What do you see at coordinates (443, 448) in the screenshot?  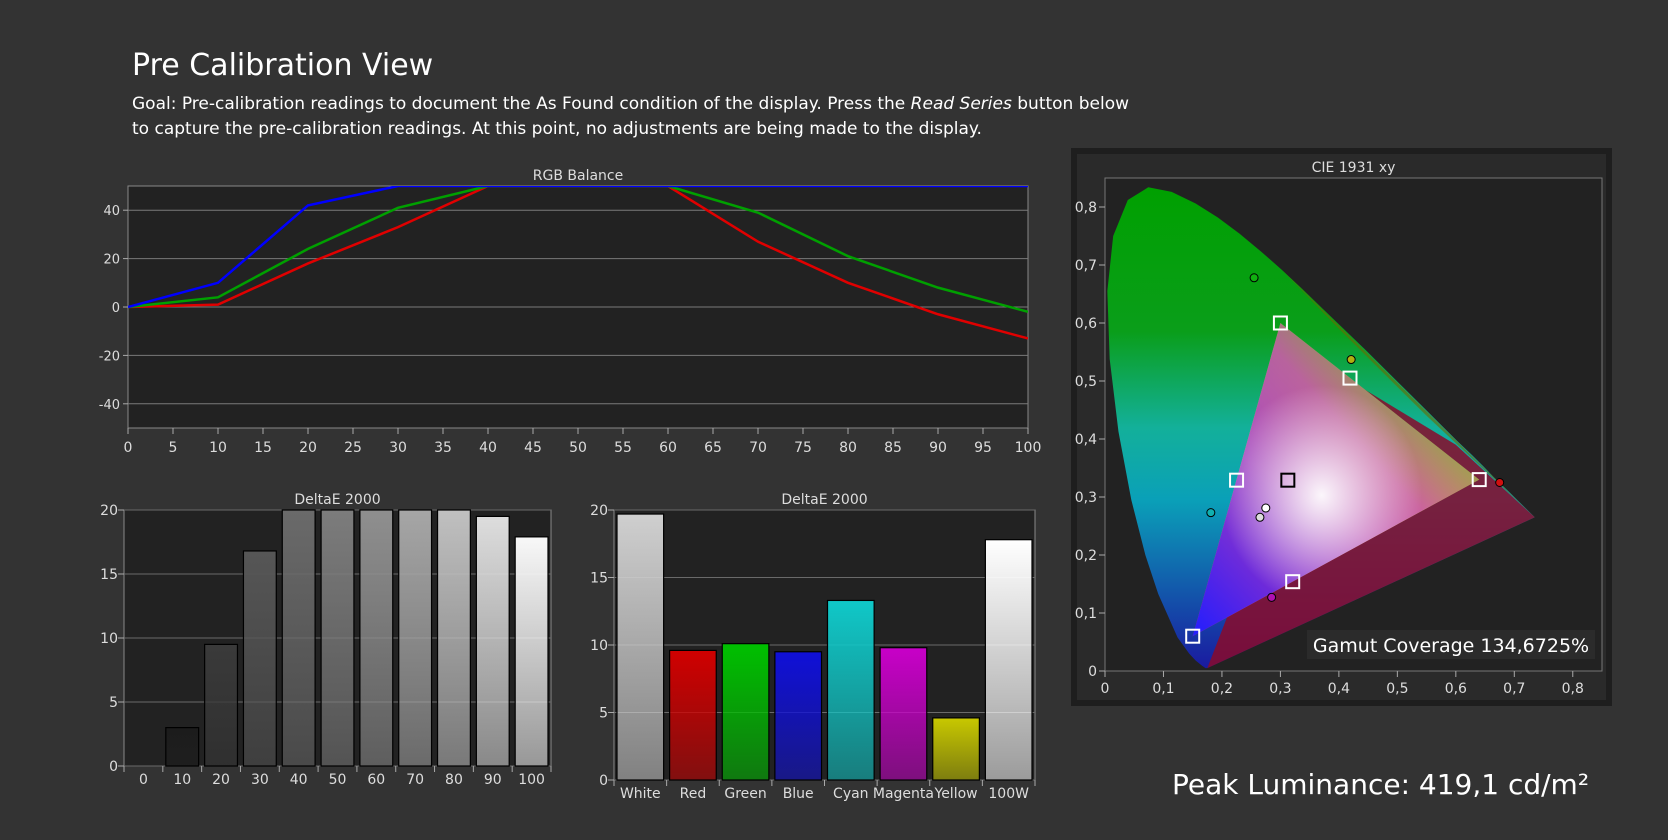 I see `rgb-x-tick-label: 35` at bounding box center [443, 448].